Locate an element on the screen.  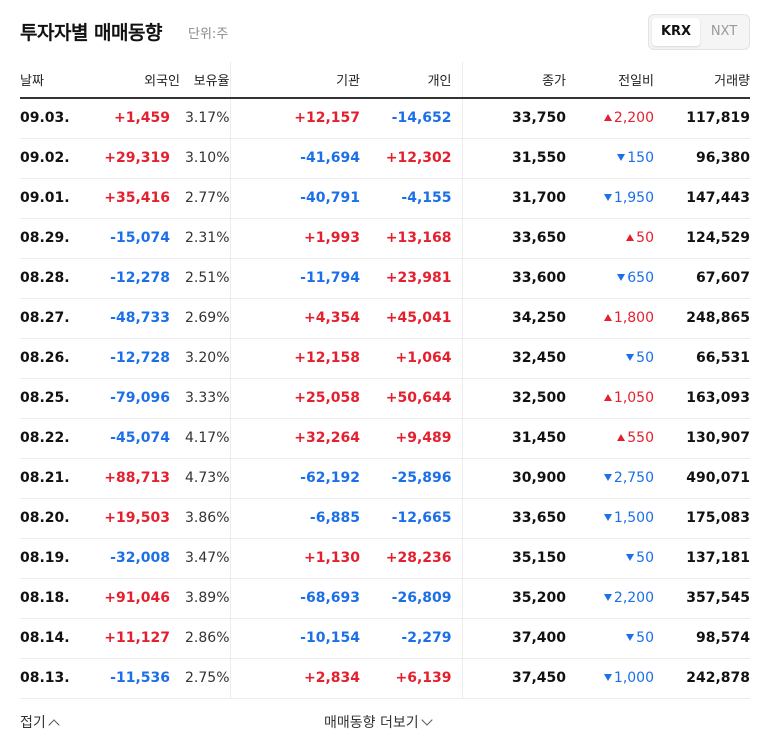
foreign-cell-value: +29,319 is located at coordinates (137, 158).